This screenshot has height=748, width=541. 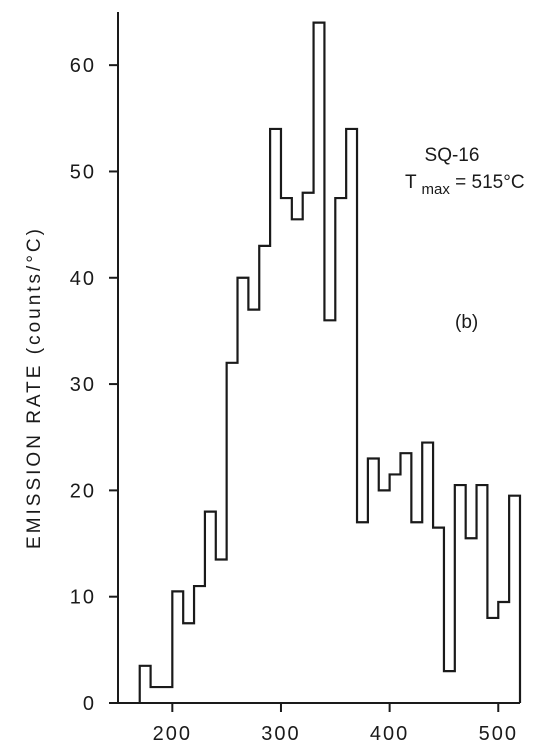 What do you see at coordinates (83, 279) in the screenshot?
I see `y-tick-label: 40` at bounding box center [83, 279].